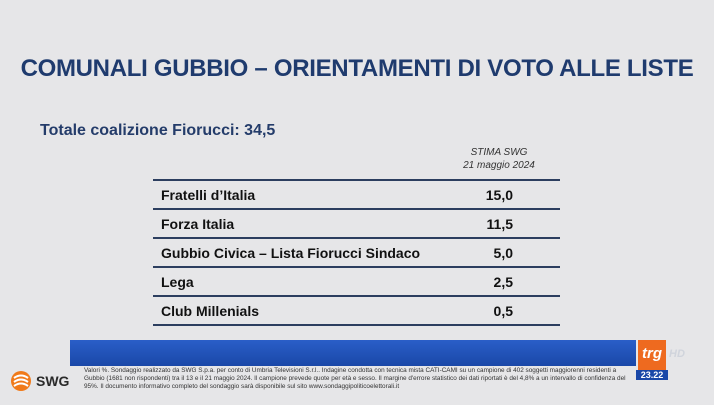 This screenshot has width=714, height=405. What do you see at coordinates (503, 253) in the screenshot?
I see `party-value: 5,0` at bounding box center [503, 253].